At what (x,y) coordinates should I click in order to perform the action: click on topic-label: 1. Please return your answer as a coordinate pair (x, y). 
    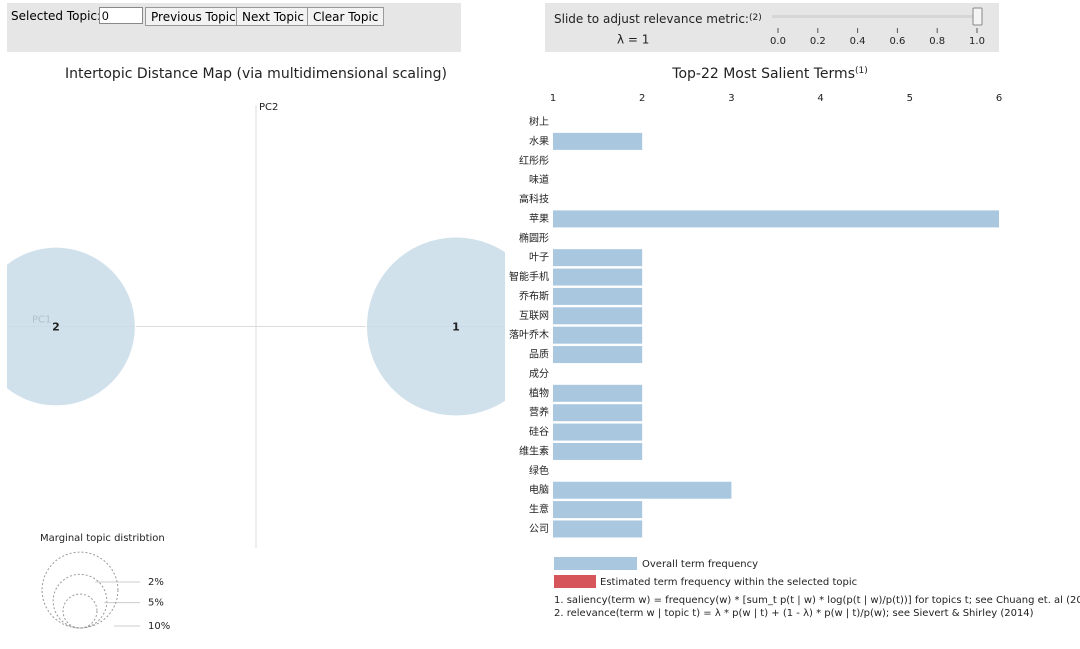
    Looking at the image, I should click on (456, 327).